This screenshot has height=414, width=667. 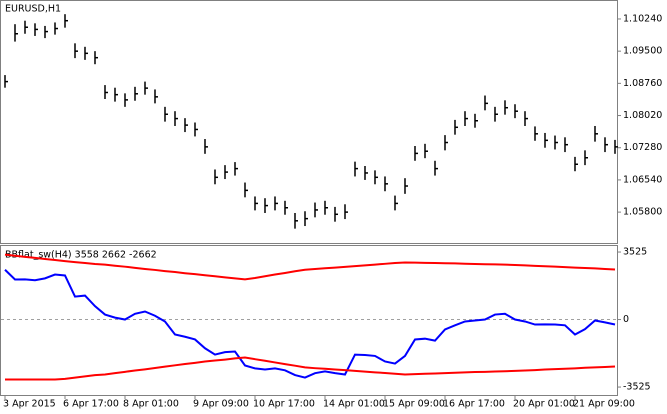 What do you see at coordinates (414, 404) in the screenshot?
I see `x-tick-label: 15 Apr 09:00` at bounding box center [414, 404].